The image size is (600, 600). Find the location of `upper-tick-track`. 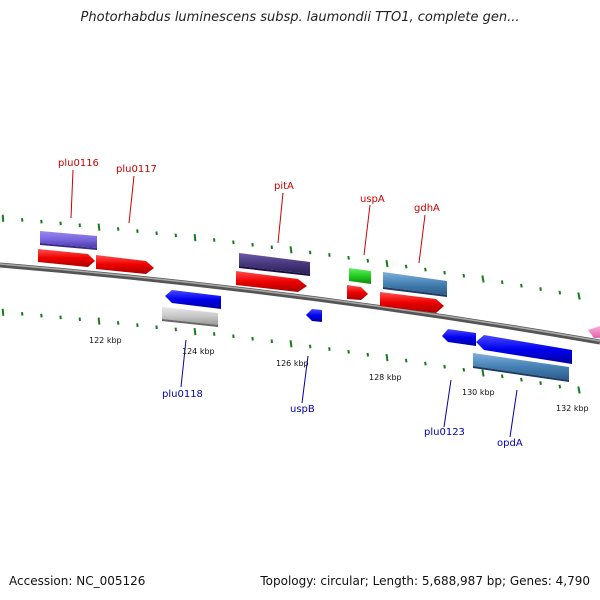

upper-tick-track is located at coordinates (291, 257).